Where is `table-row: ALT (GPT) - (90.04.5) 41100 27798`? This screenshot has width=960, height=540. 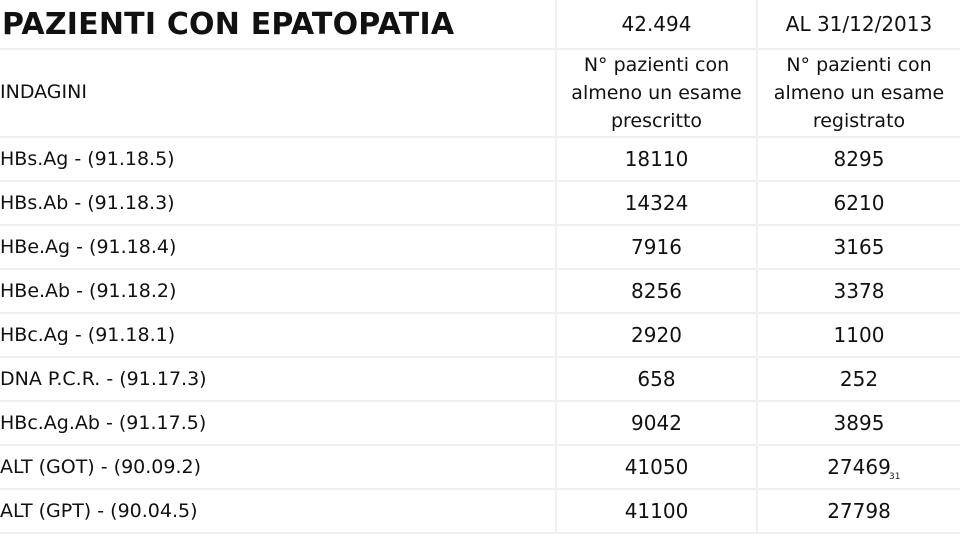 table-row: ALT (GPT) - (90.04.5) 41100 27798 is located at coordinates (480, 511).